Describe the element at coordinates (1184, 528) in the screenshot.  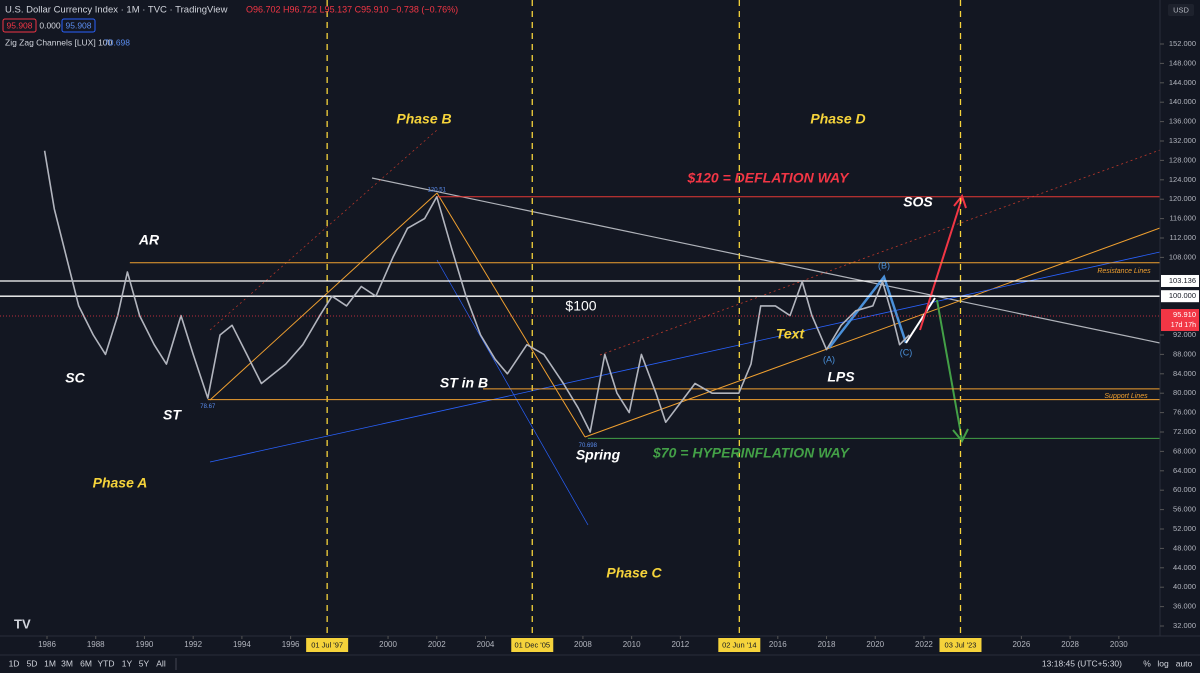
I see `y-tick-label: 52.000` at that location.